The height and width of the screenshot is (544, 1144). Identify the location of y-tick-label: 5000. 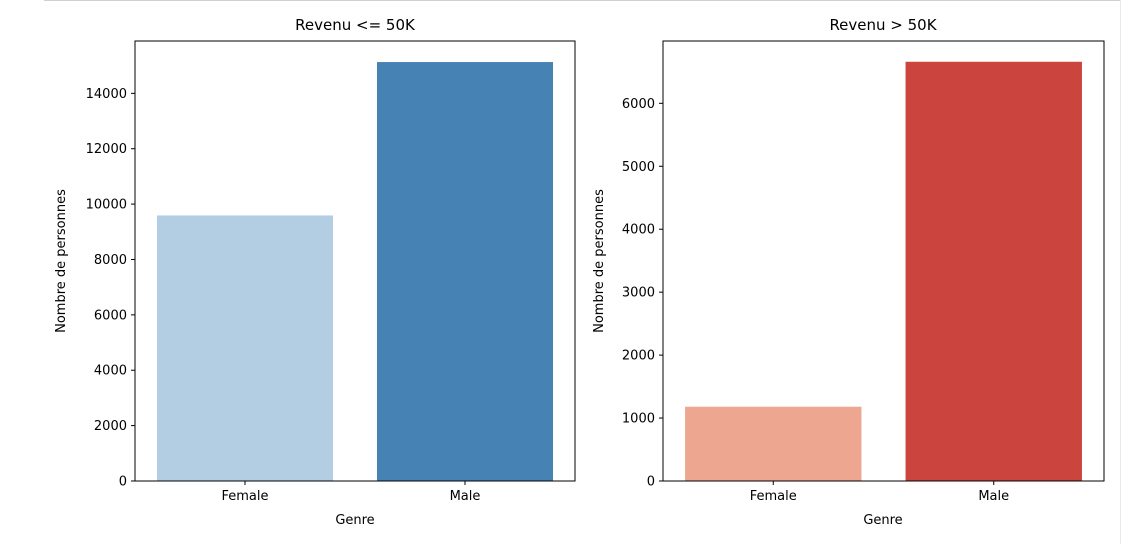
(638, 167).